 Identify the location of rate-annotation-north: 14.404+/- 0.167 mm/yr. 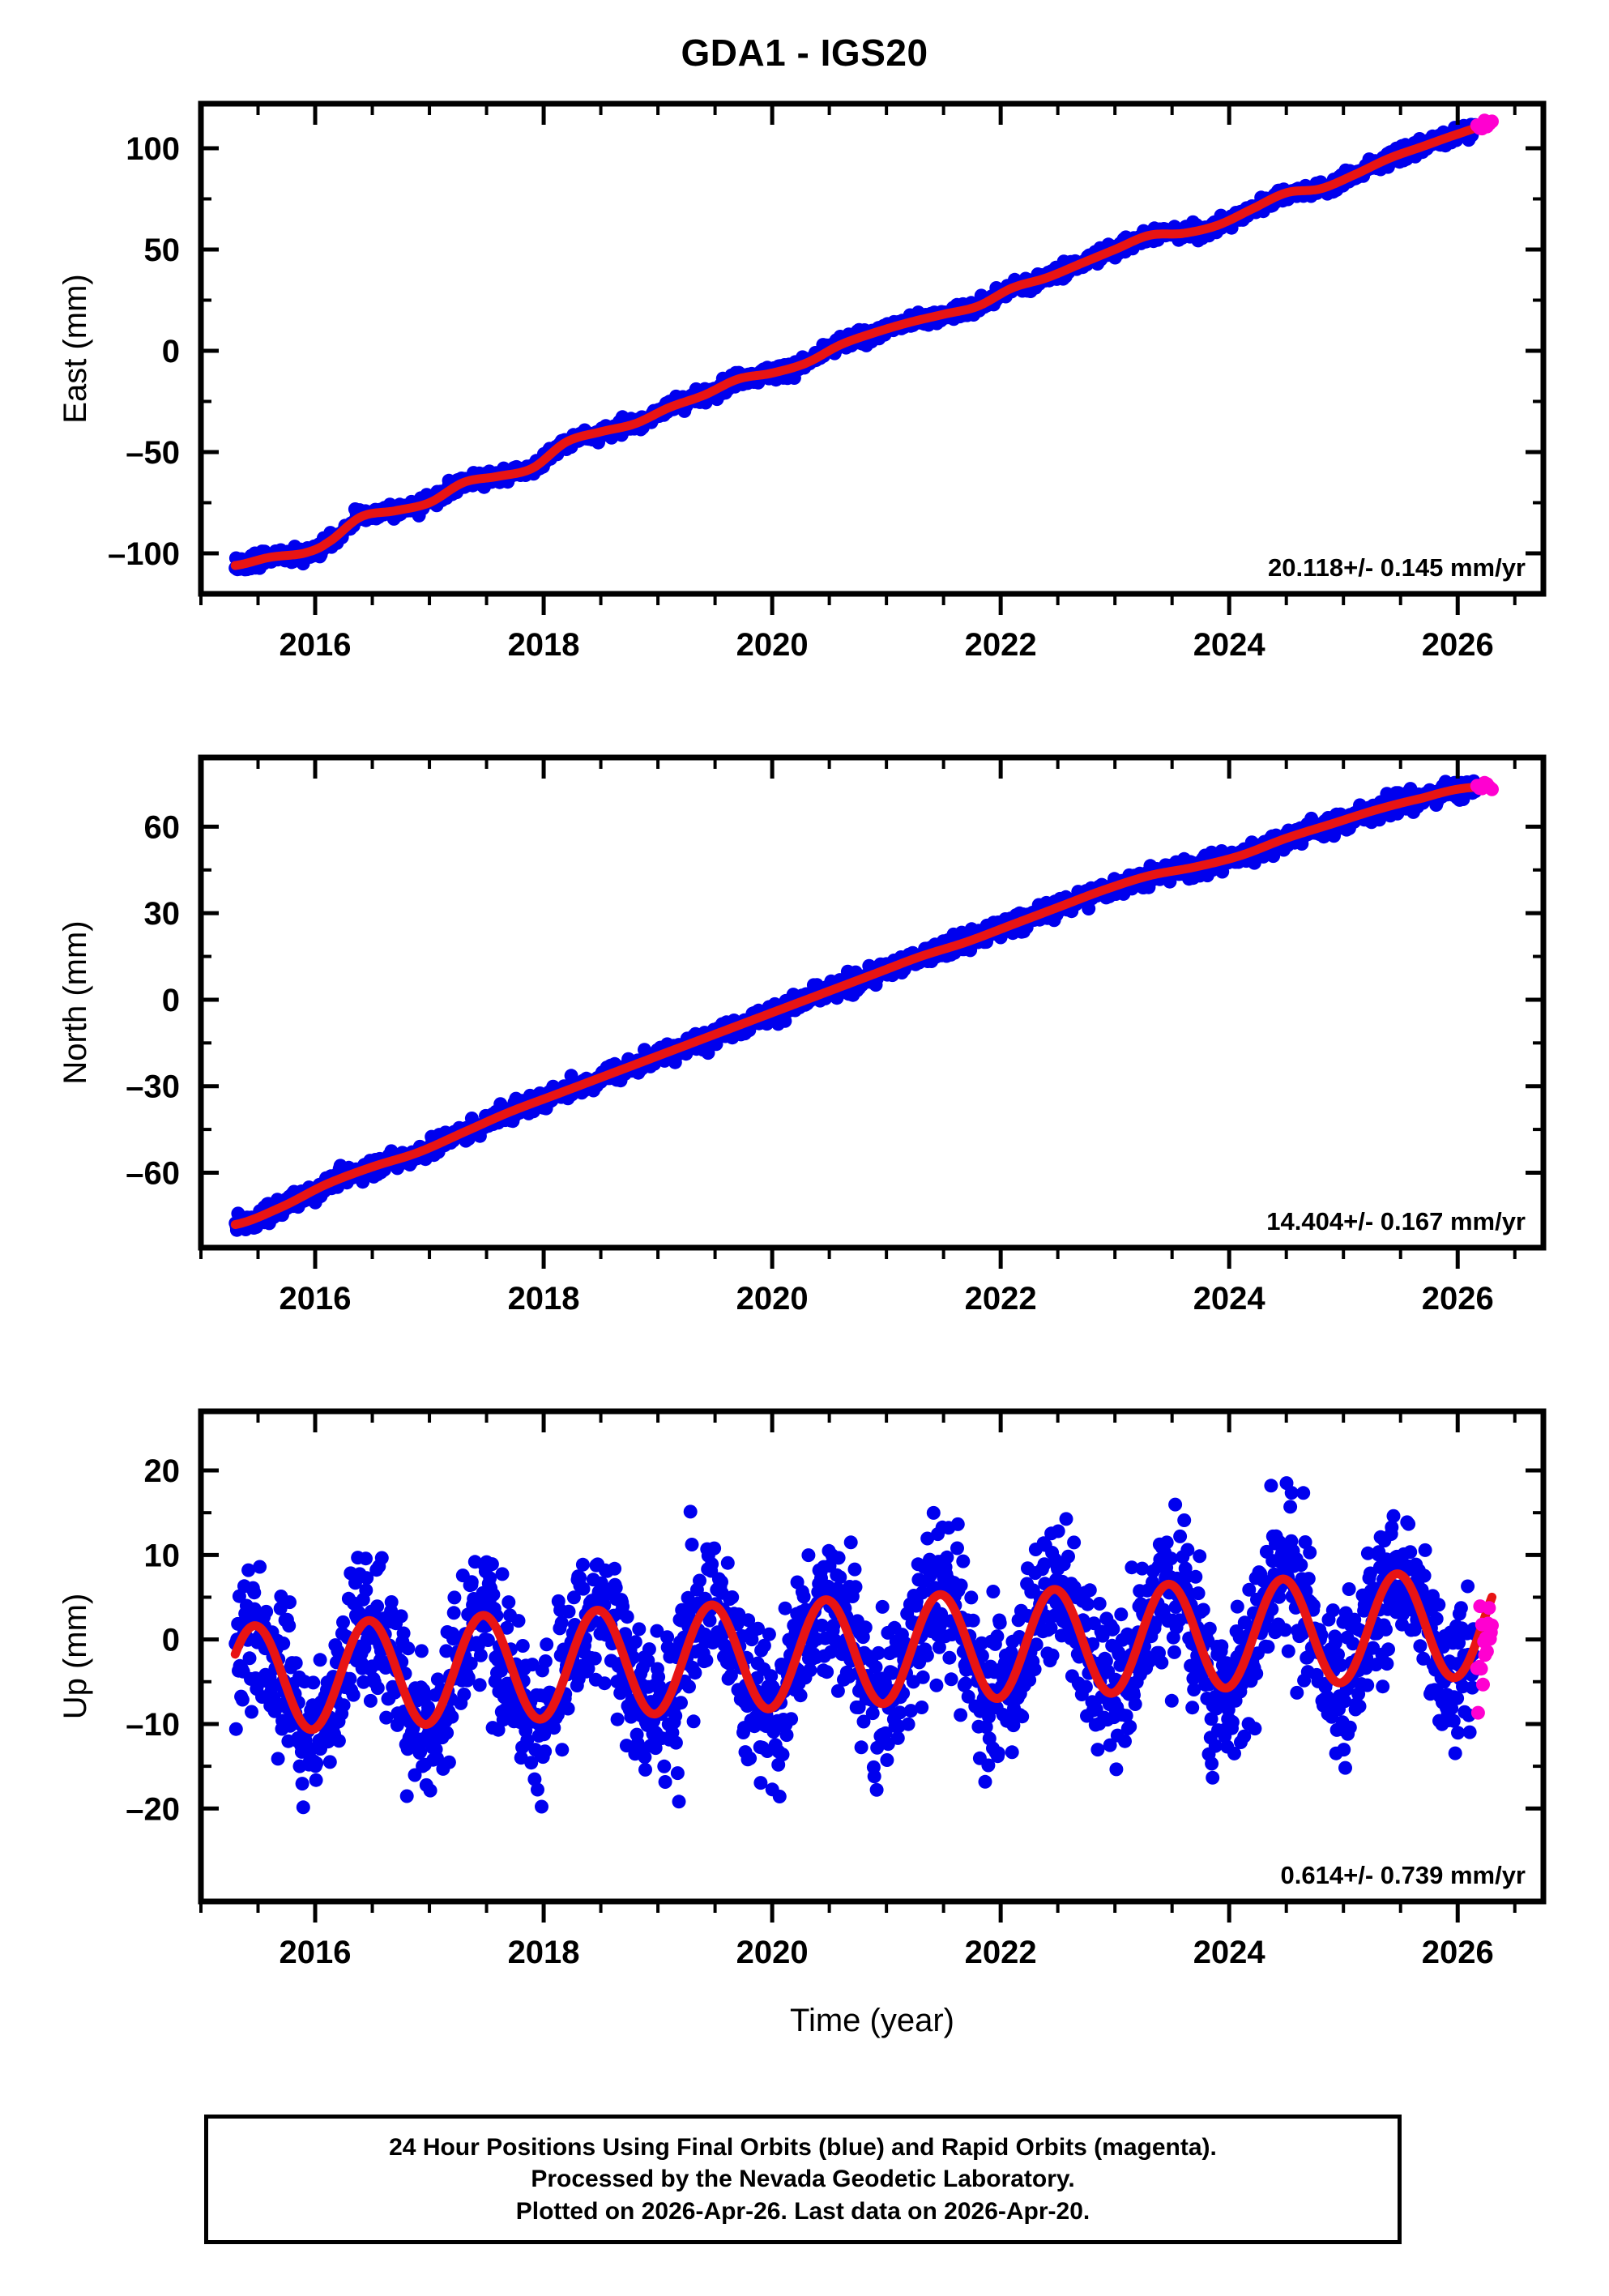
(1396, 1221).